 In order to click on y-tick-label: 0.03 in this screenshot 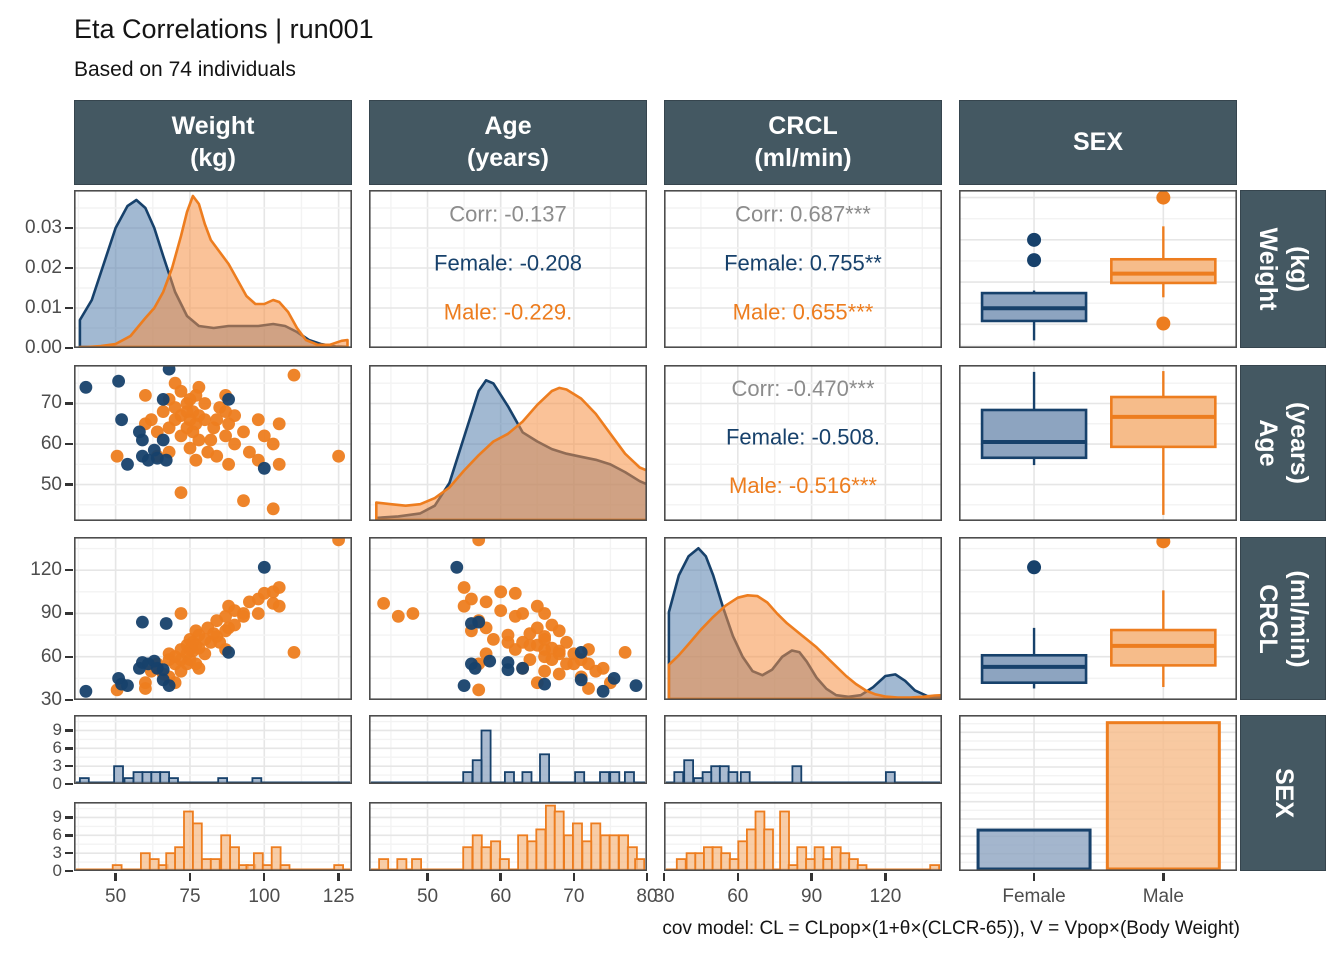, I will do `click(43, 227)`.